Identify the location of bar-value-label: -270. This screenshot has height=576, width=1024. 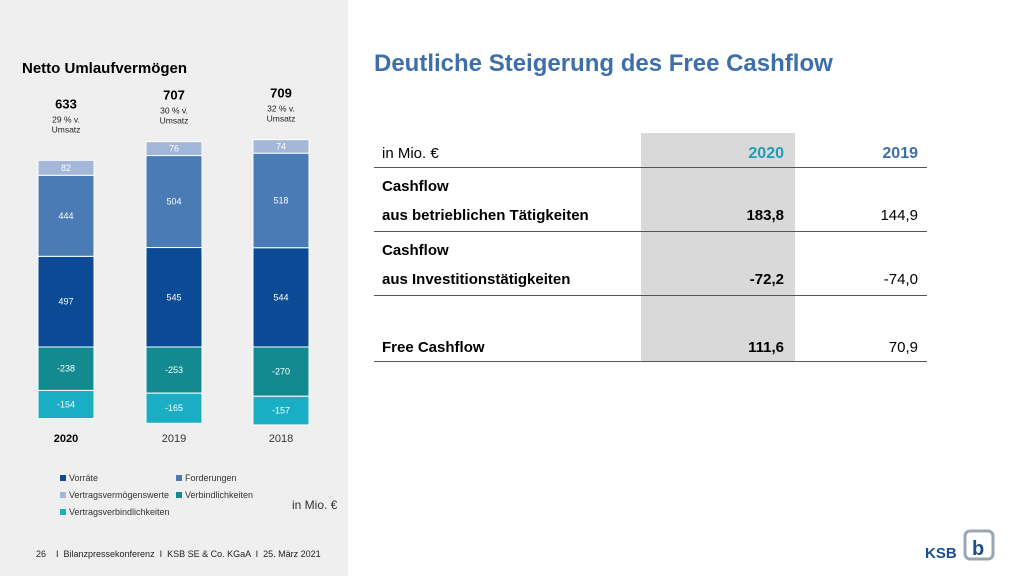
(281, 372).